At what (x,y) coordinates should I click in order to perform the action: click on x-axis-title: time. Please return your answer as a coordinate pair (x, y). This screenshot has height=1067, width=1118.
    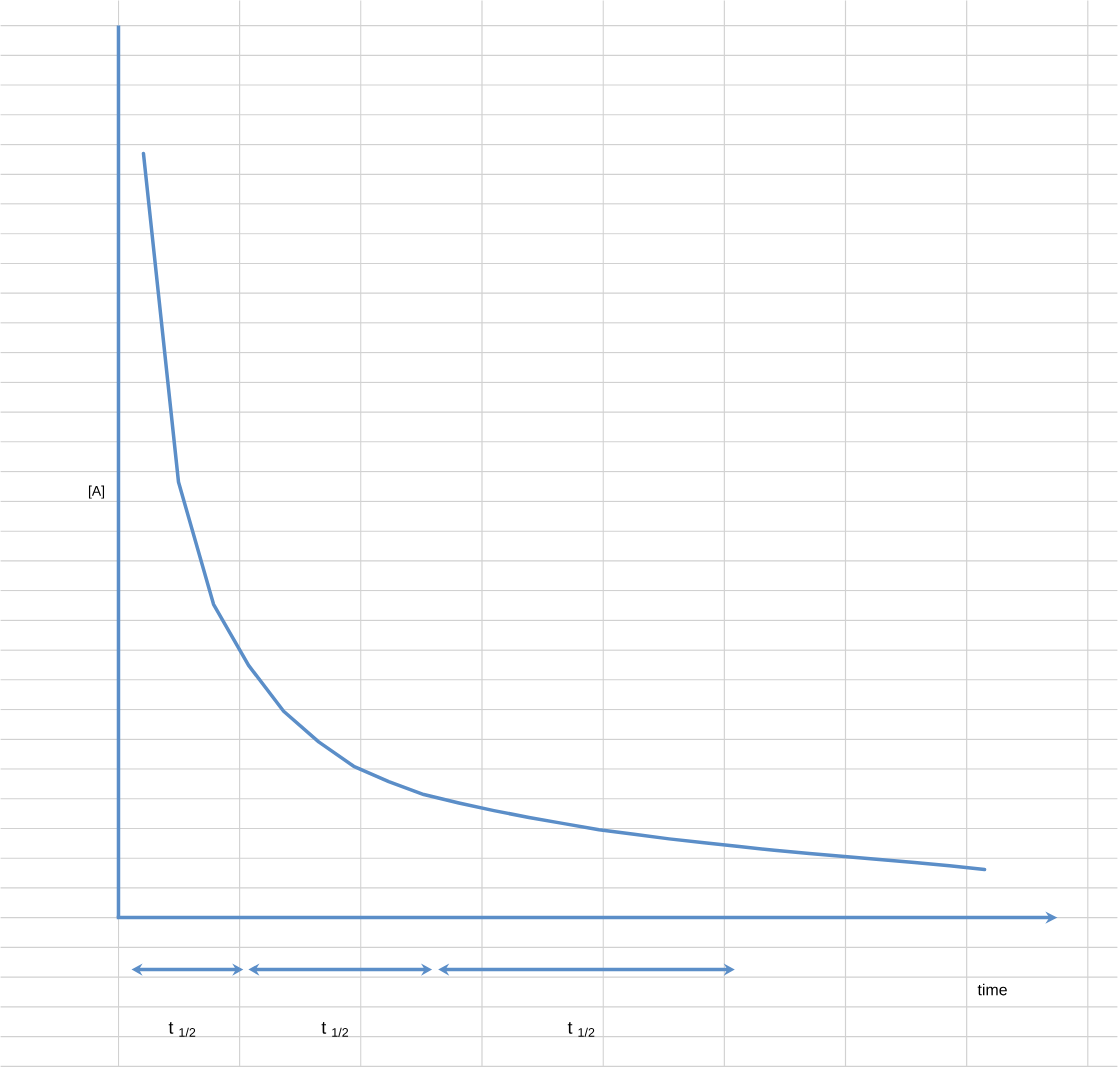
    Looking at the image, I should click on (992, 989).